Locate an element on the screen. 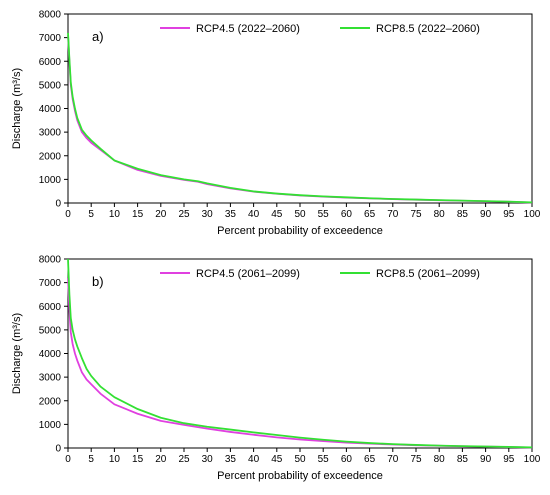  legend-label: RCP4.5 (2022–2060) is located at coordinates (248, 29).